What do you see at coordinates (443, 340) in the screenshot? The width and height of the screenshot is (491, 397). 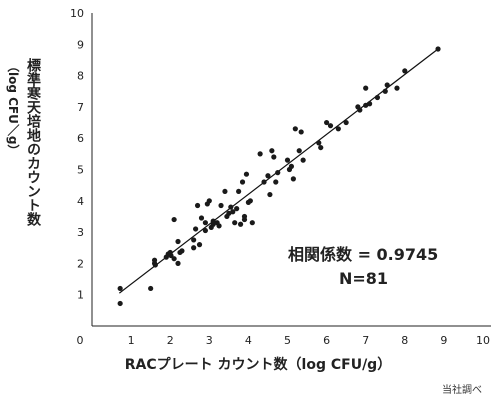 I see `x-tick-label: 9` at bounding box center [443, 340].